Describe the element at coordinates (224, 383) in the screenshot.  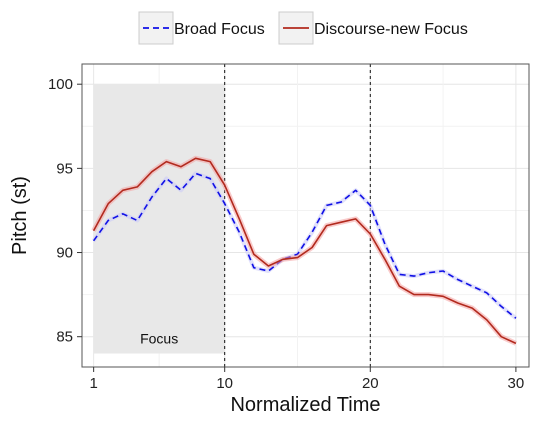
I see `x-tick-label: 10` at that location.